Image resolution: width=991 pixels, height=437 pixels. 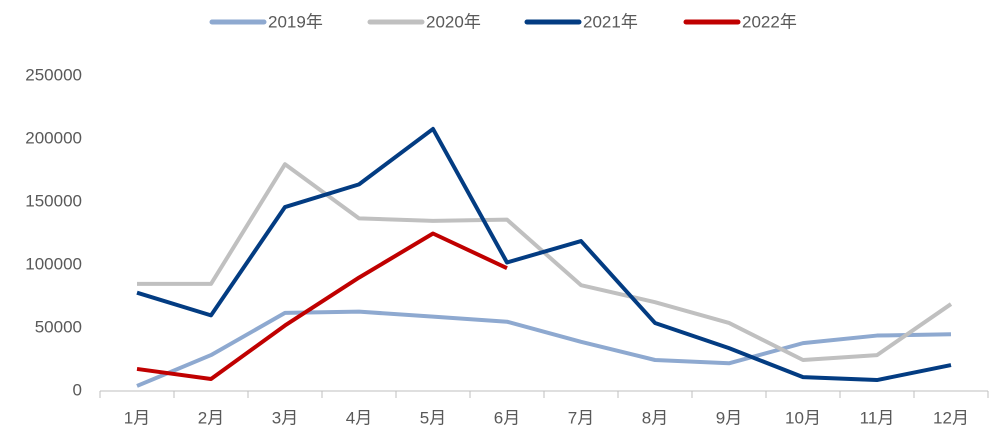 What do you see at coordinates (211, 417) in the screenshot?
I see `x-tick-label: 2月` at bounding box center [211, 417].